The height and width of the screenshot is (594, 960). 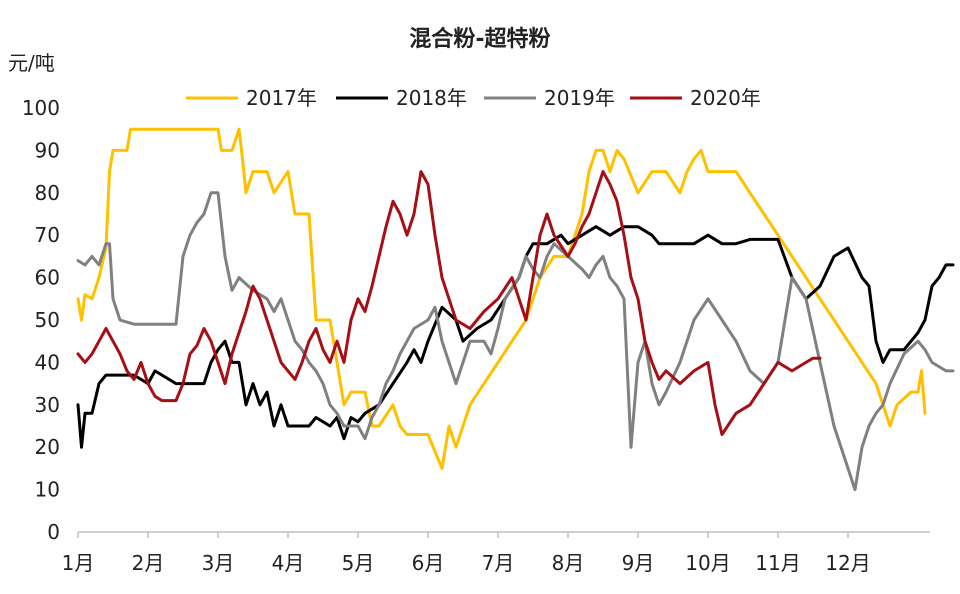 I want to click on chart-title: 混合粉-超特粉, so click(x=479, y=39).